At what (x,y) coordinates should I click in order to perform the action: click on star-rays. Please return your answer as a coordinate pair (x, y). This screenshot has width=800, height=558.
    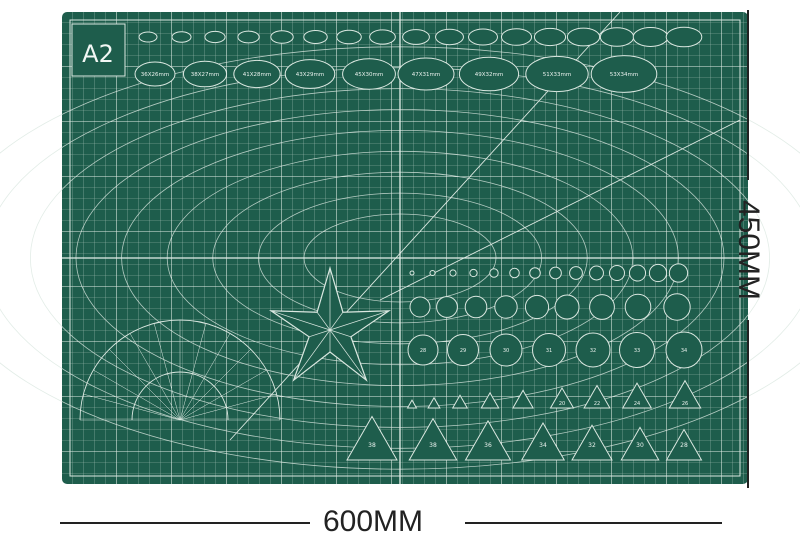
    Looking at the image, I should click on (330, 324).